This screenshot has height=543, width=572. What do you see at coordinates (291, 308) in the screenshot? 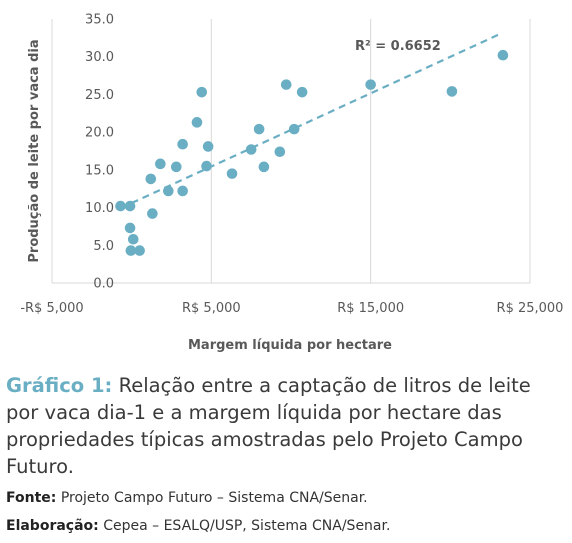
I see `x-axis-ticks: -R$ 5,000 R$ 5,000 R$ 15,000 R$ 25,000` at bounding box center [291, 308].